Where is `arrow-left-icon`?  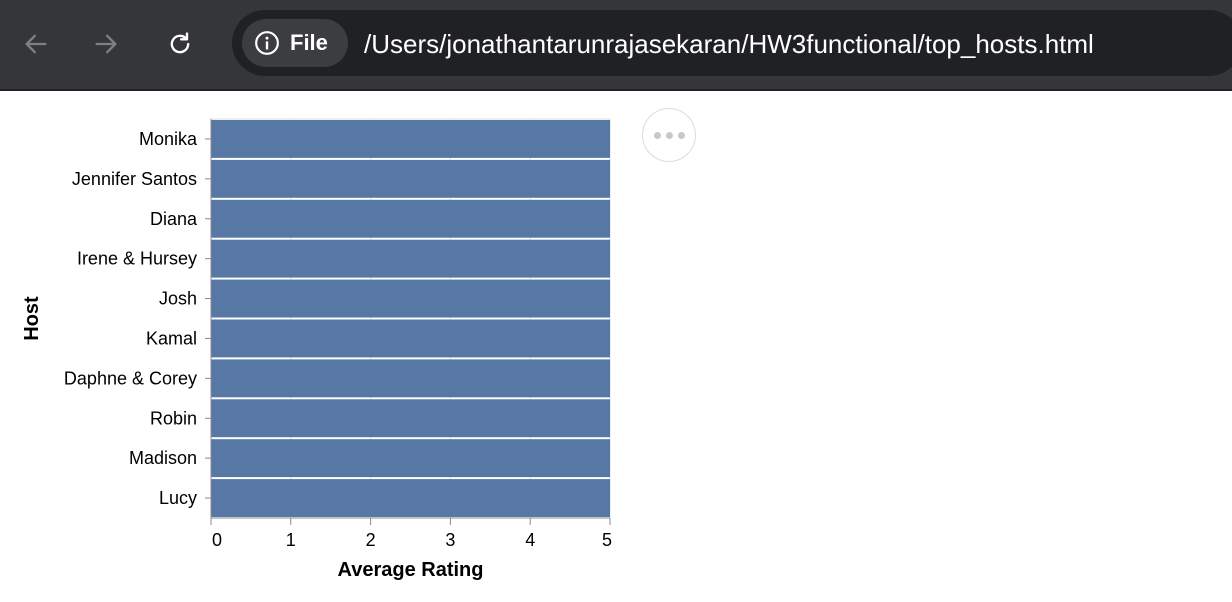
arrow-left-icon is located at coordinates (36, 44).